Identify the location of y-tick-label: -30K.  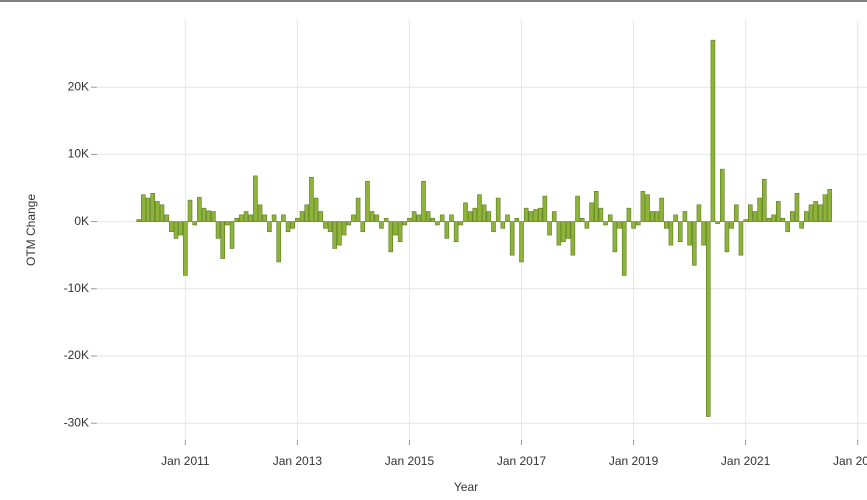
(76, 422).